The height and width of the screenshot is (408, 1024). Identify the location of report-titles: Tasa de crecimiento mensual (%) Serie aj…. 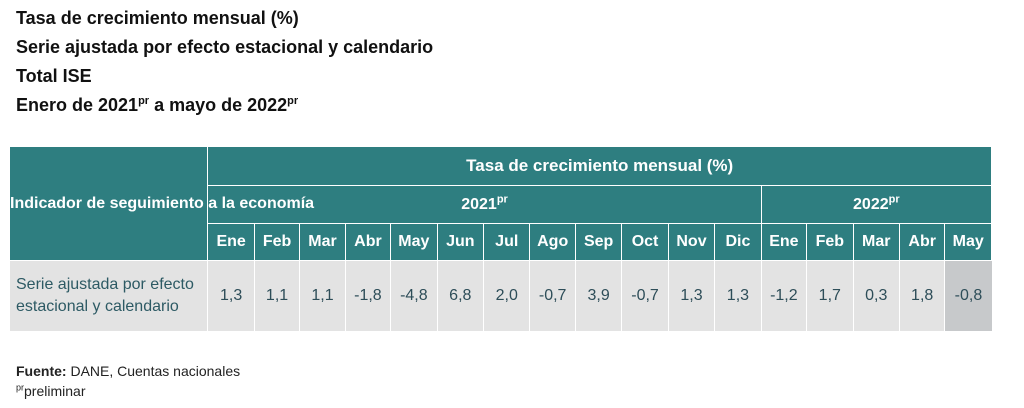
(224, 62).